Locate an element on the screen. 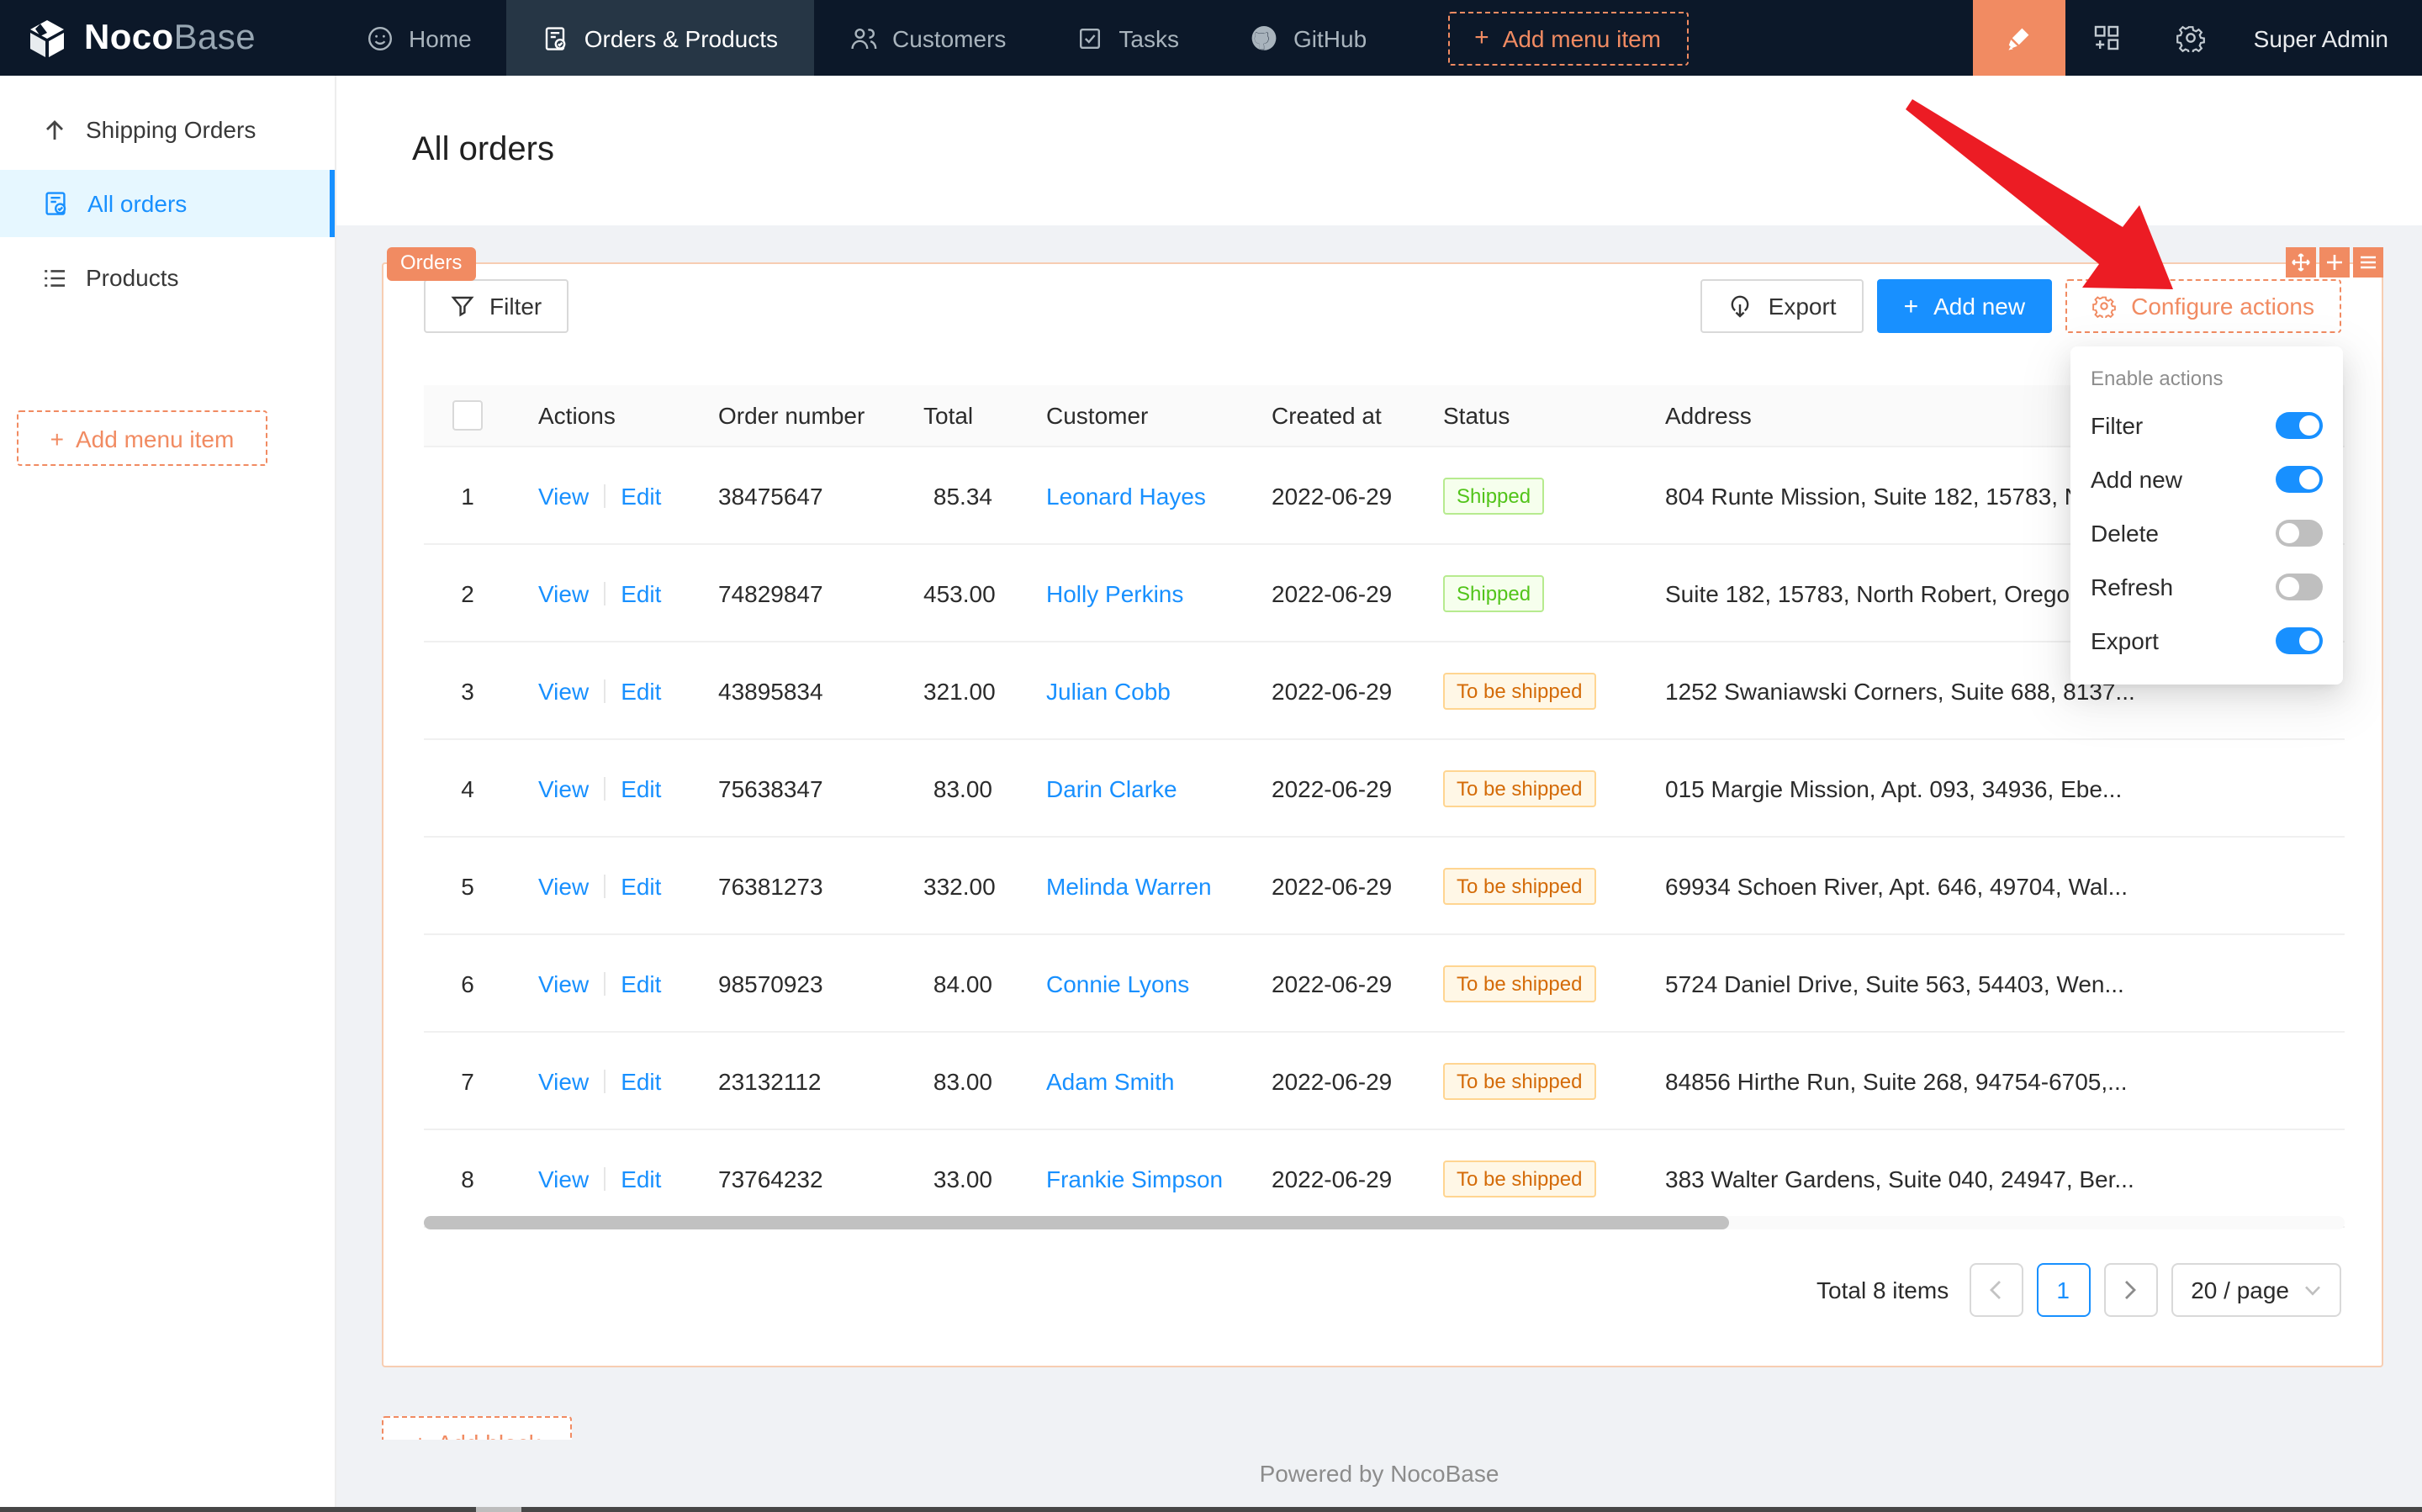  add-block-button: + Add block is located at coordinates (477, 1428).